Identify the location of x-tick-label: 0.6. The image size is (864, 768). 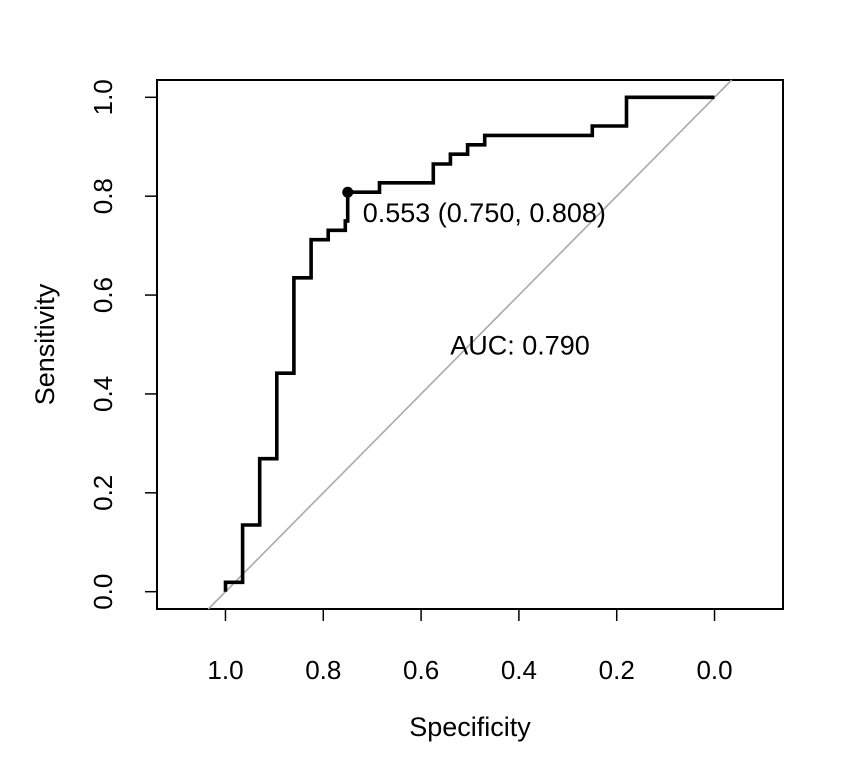
(421, 670).